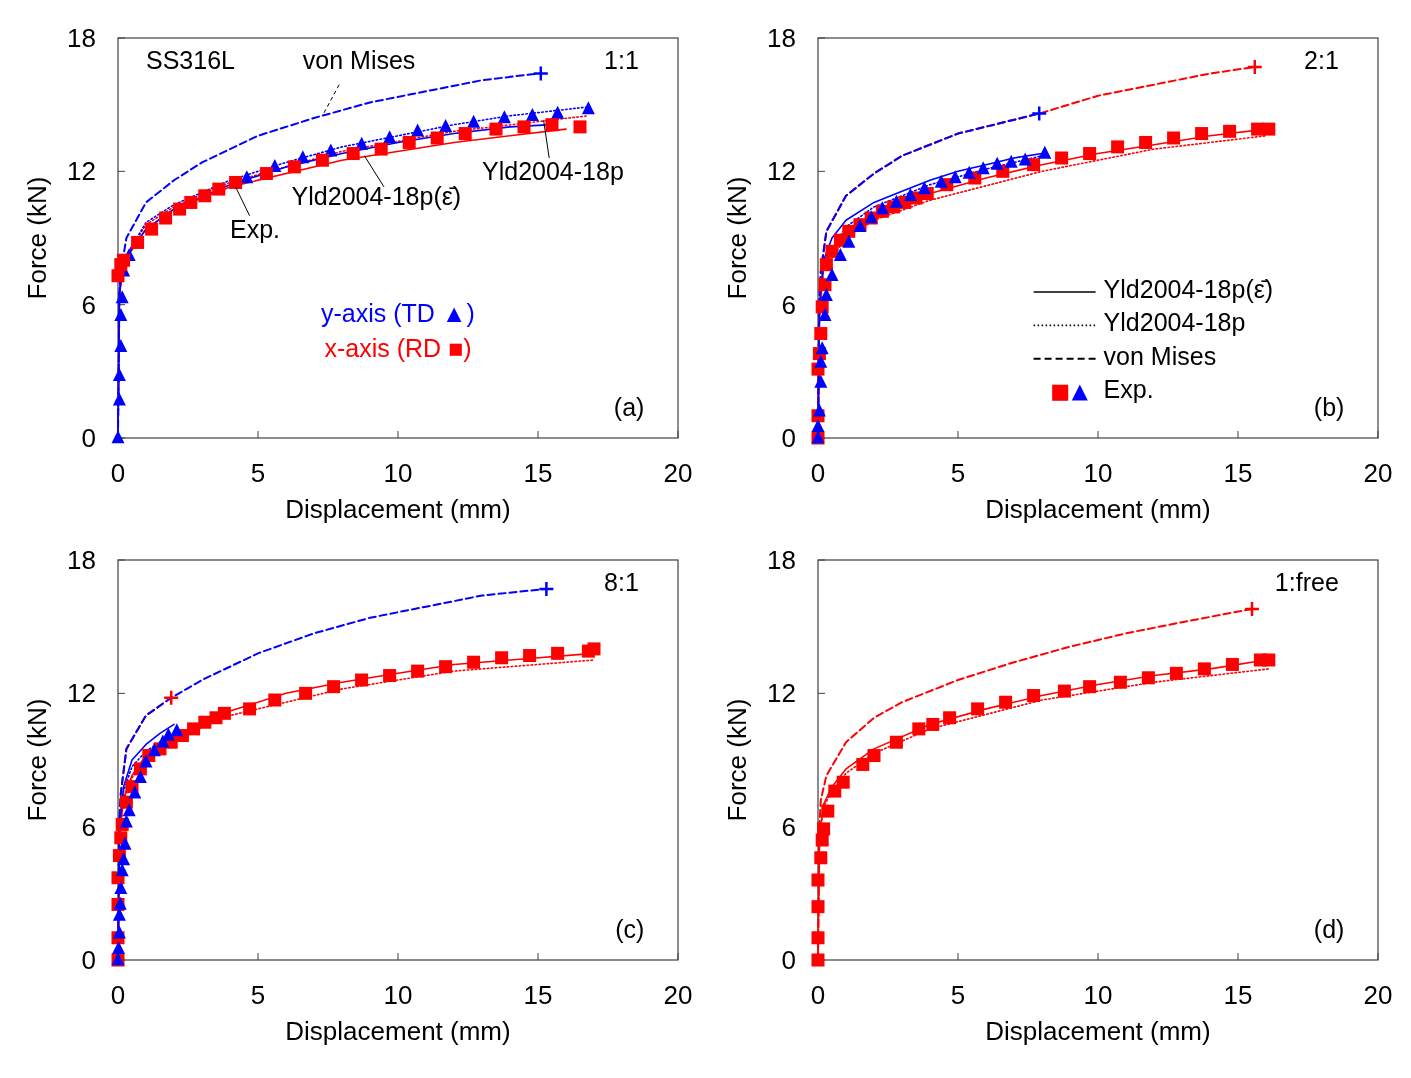  Describe the element at coordinates (398, 313) in the screenshot. I see `text: y-axis (TD ▲)` at that location.